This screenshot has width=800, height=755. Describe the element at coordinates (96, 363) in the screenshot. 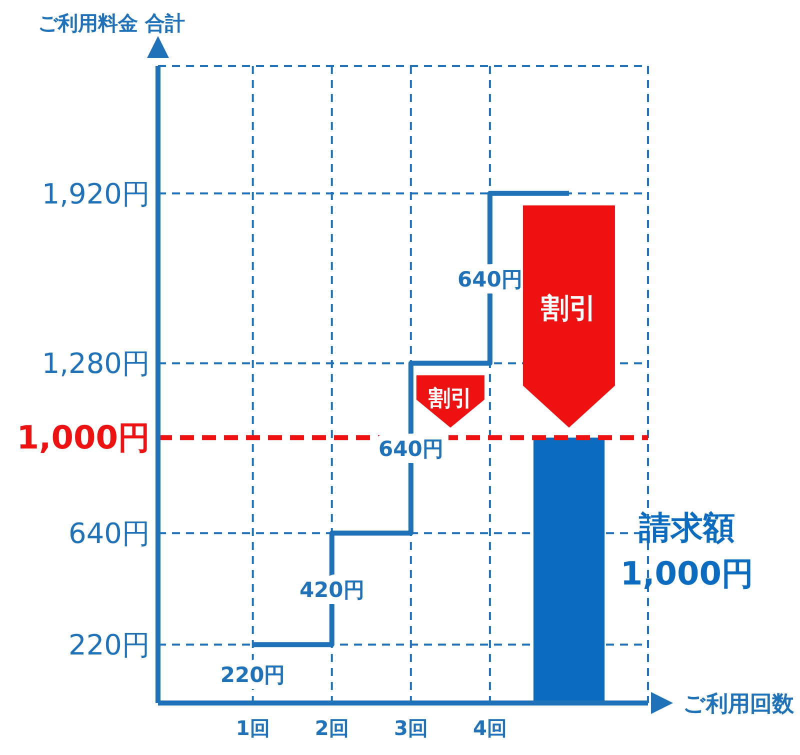

I see `y-tick-label: 1,280円` at that location.